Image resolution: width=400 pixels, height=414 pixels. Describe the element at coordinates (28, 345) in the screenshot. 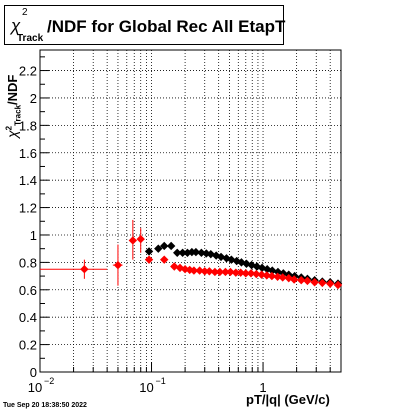

I see `y-tick-label: 0.2` at that location.